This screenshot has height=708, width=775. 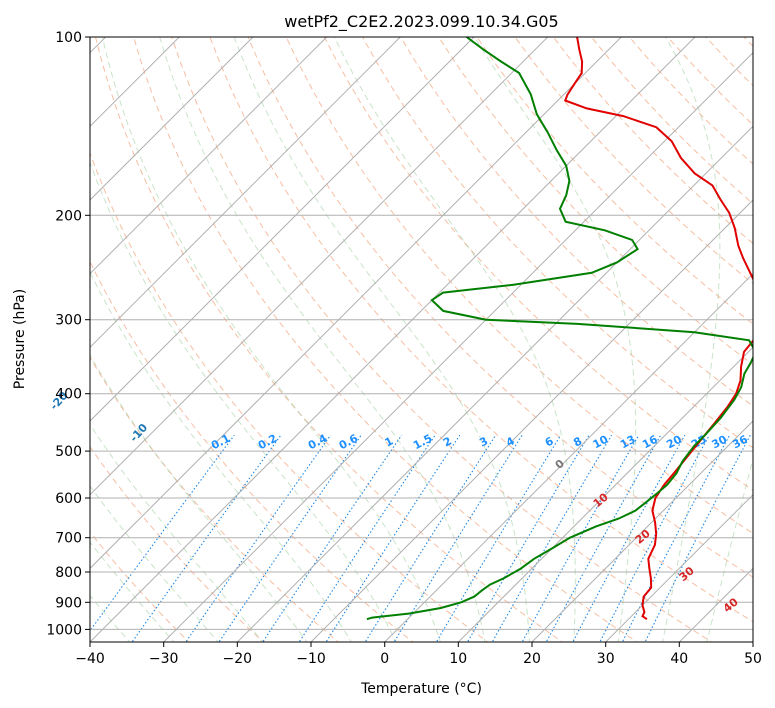 What do you see at coordinates (68, 452) in the screenshot?
I see `y-tick-label: 500` at bounding box center [68, 452].